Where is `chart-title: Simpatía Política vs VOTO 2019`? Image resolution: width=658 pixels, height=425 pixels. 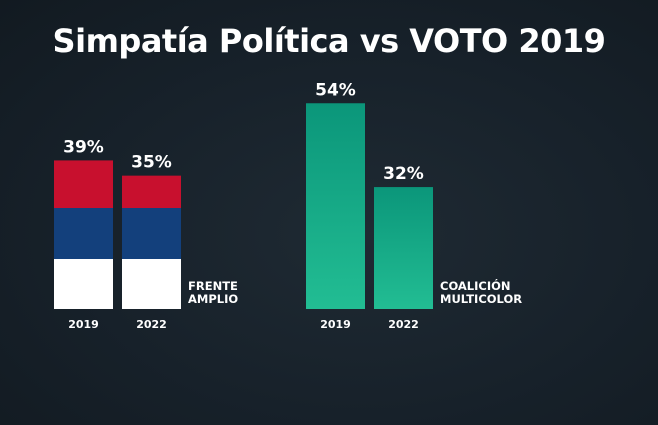 chart-title: Simpatía Política vs VOTO 2019 is located at coordinates (329, 41).